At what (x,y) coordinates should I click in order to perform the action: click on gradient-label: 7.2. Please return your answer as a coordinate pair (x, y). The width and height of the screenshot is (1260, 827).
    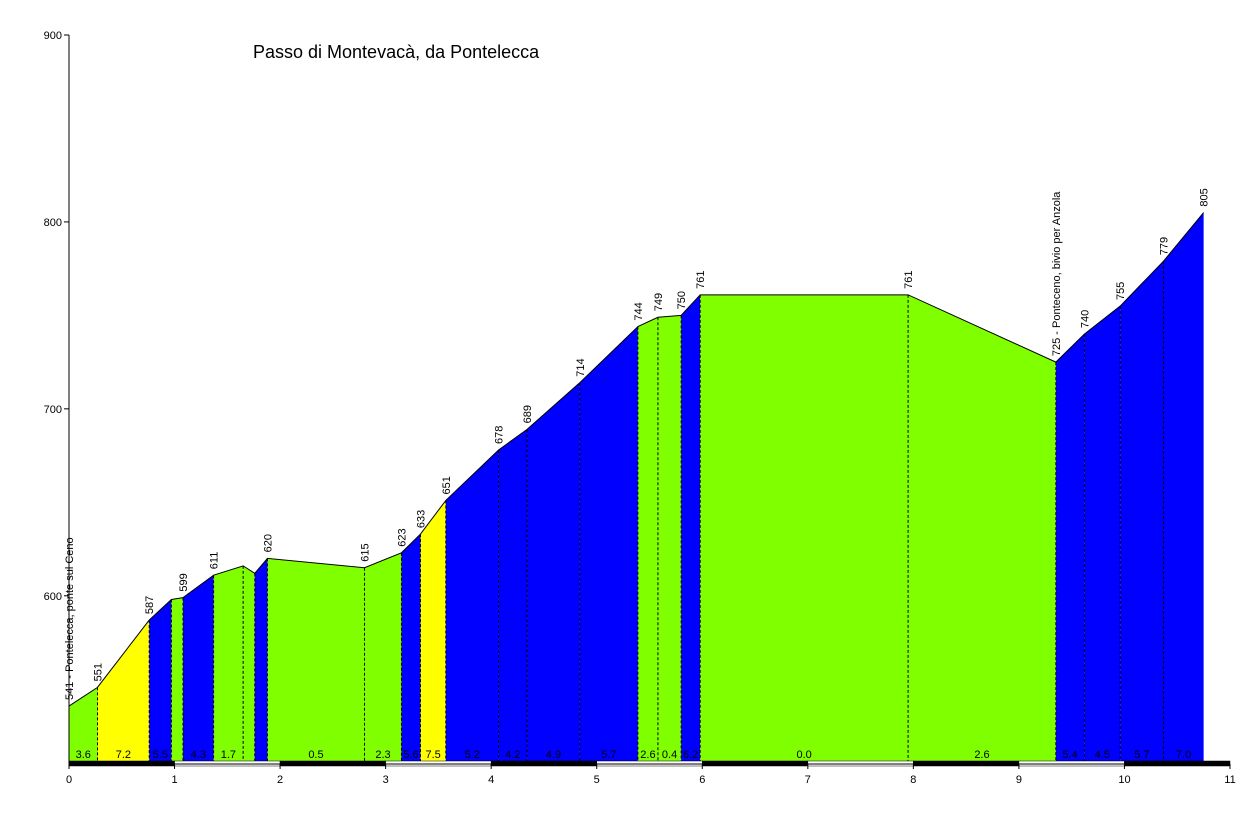
    Looking at the image, I should click on (123, 755).